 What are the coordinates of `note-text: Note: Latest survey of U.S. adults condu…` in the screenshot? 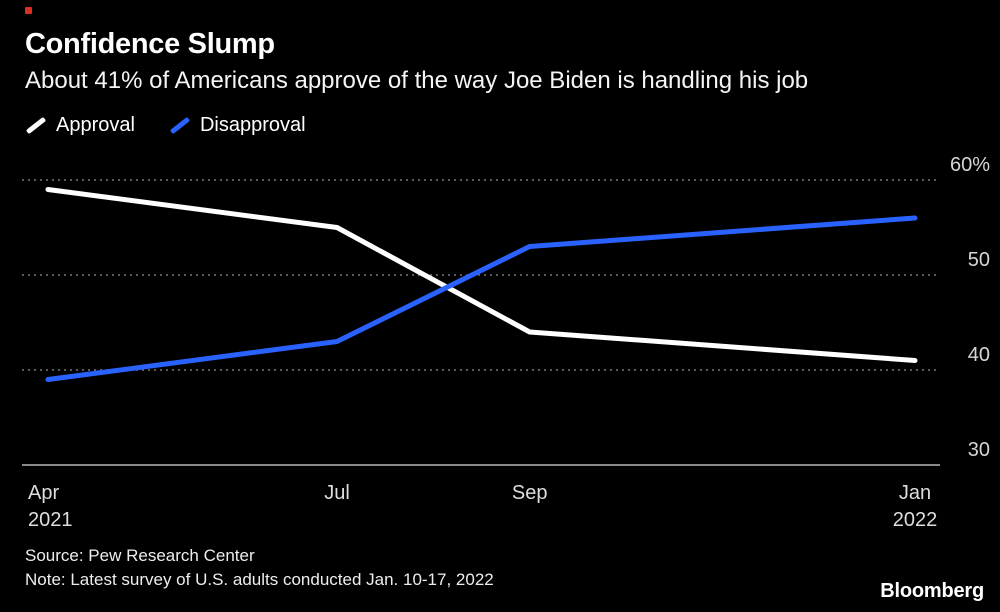 It's located at (259, 579).